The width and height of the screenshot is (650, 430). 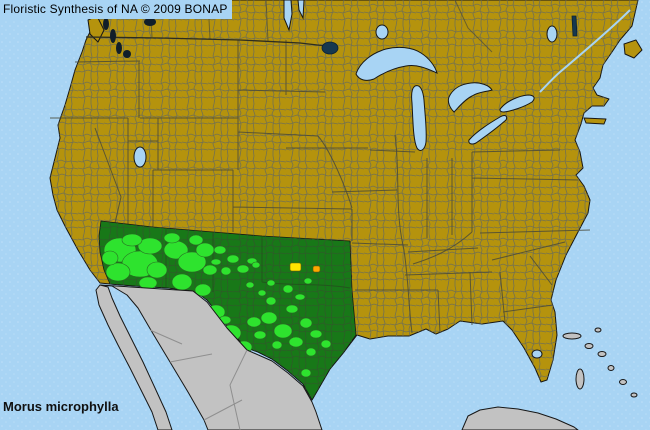 I want to click on mexico-state-lines, so click(x=198, y=379).